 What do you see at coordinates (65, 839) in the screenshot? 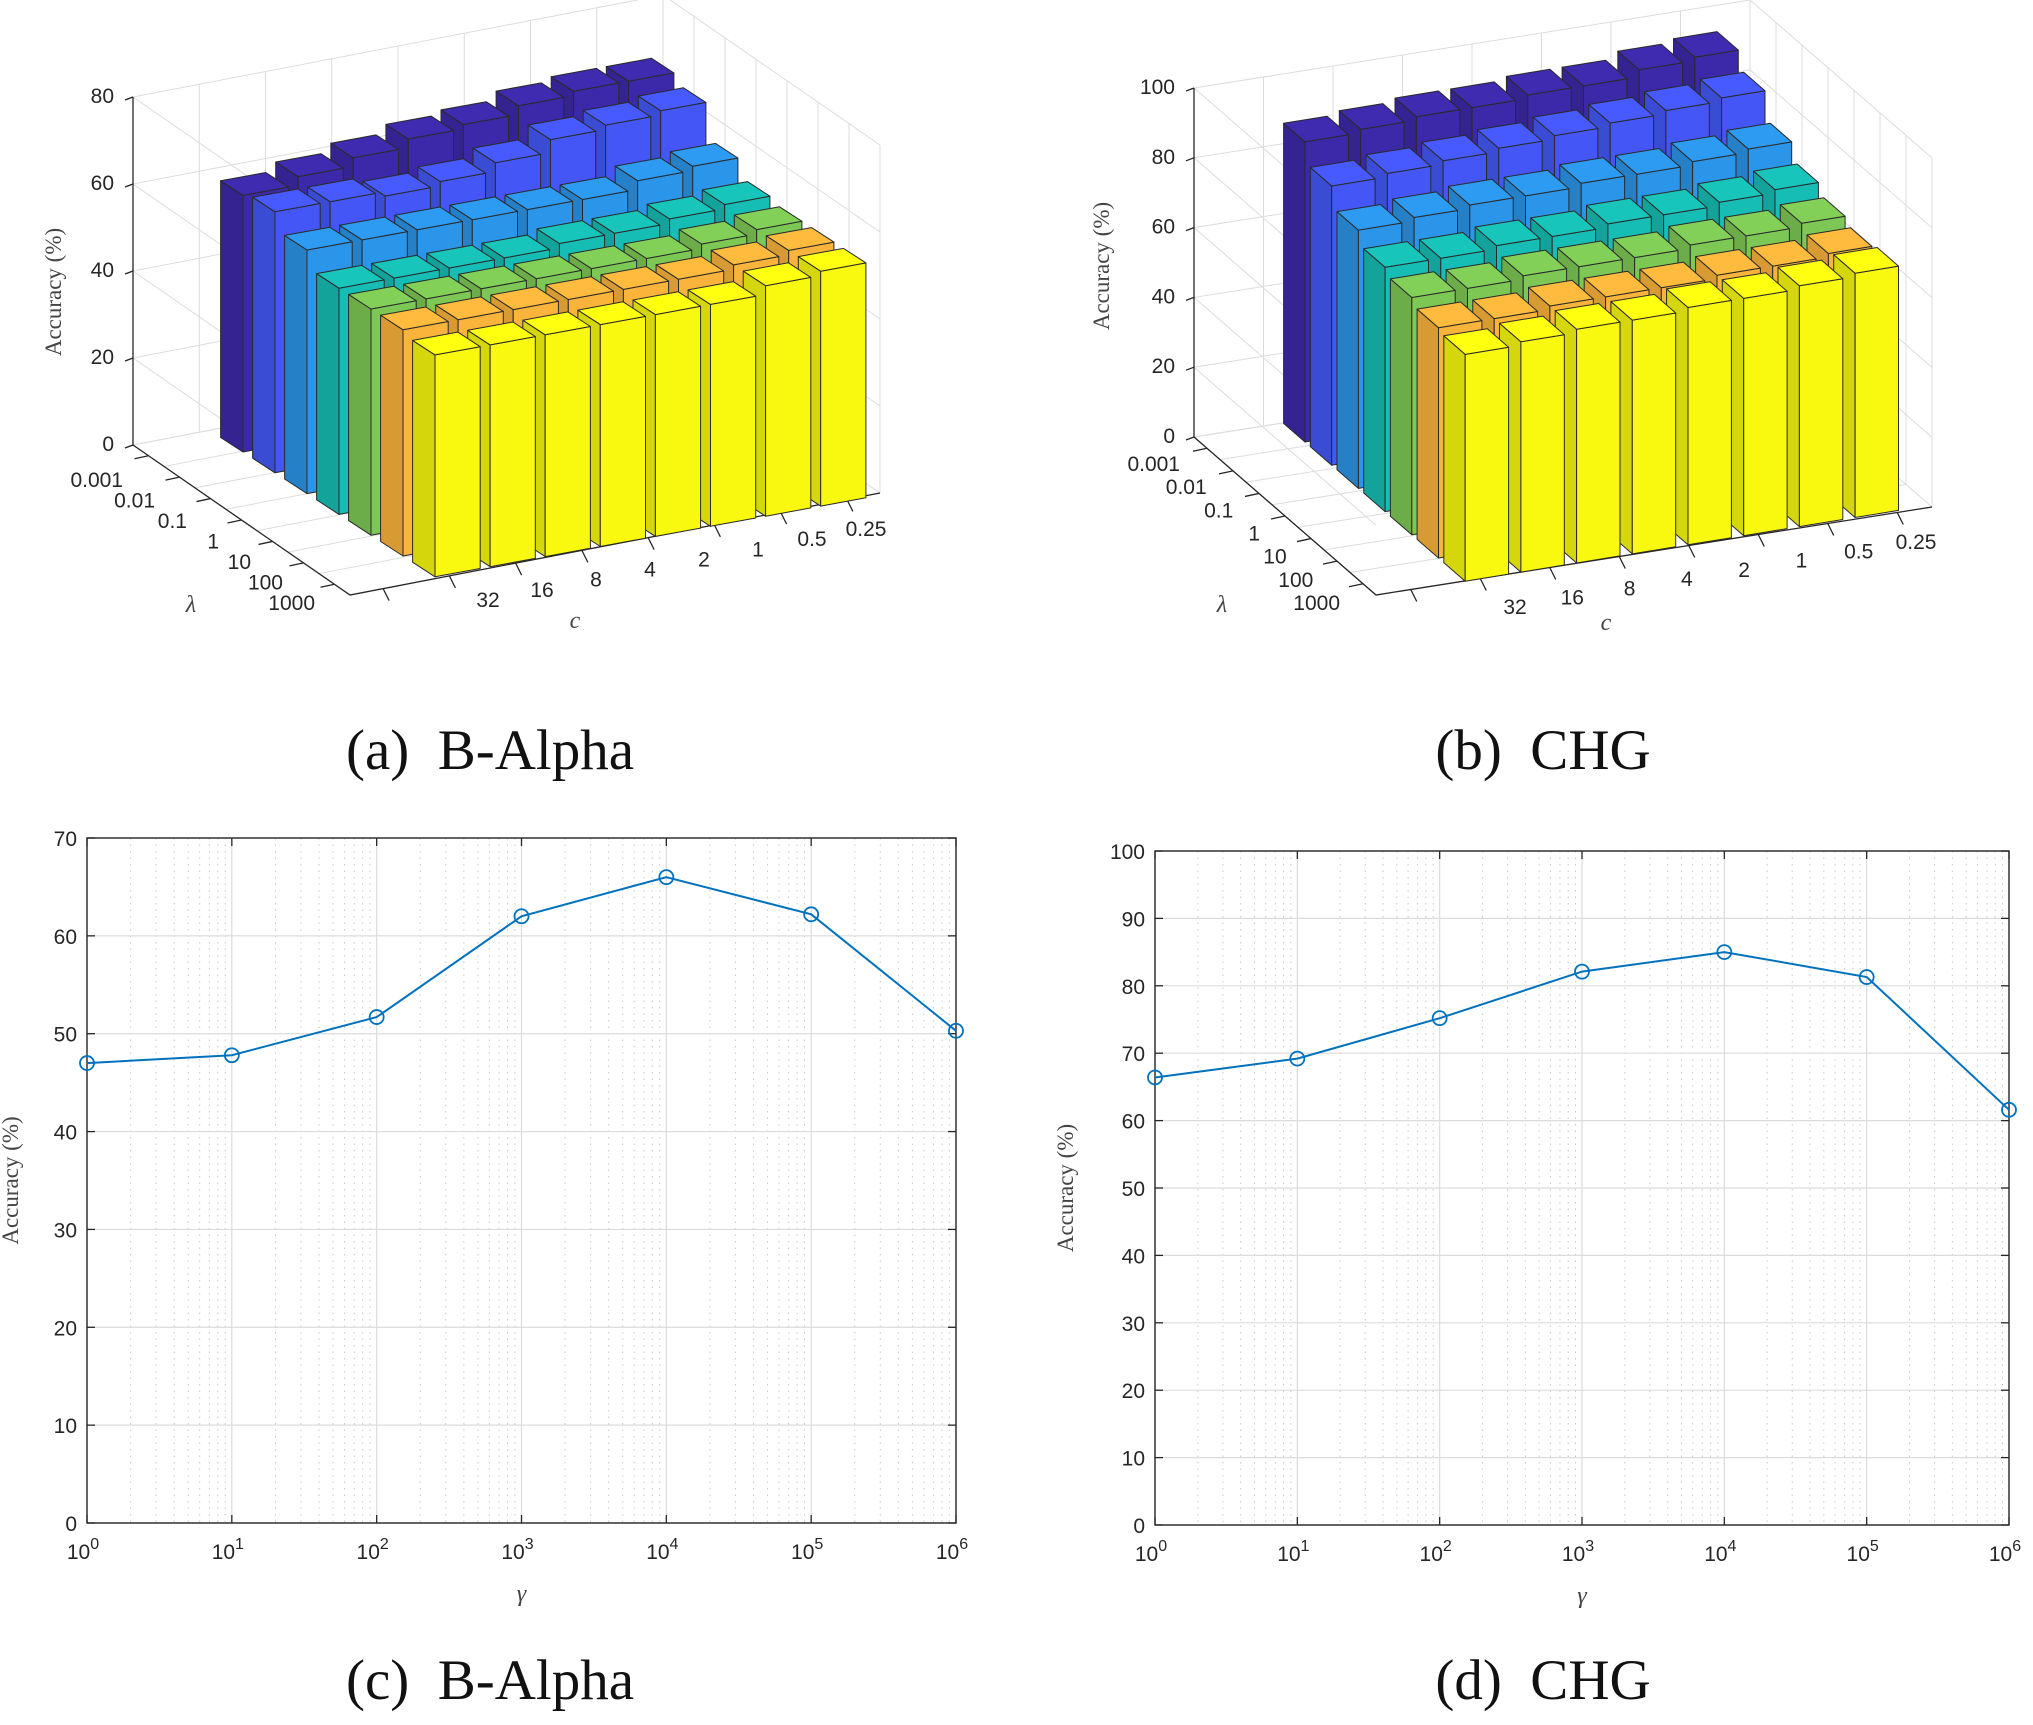
I see `y-tick-label: 70` at bounding box center [65, 839].